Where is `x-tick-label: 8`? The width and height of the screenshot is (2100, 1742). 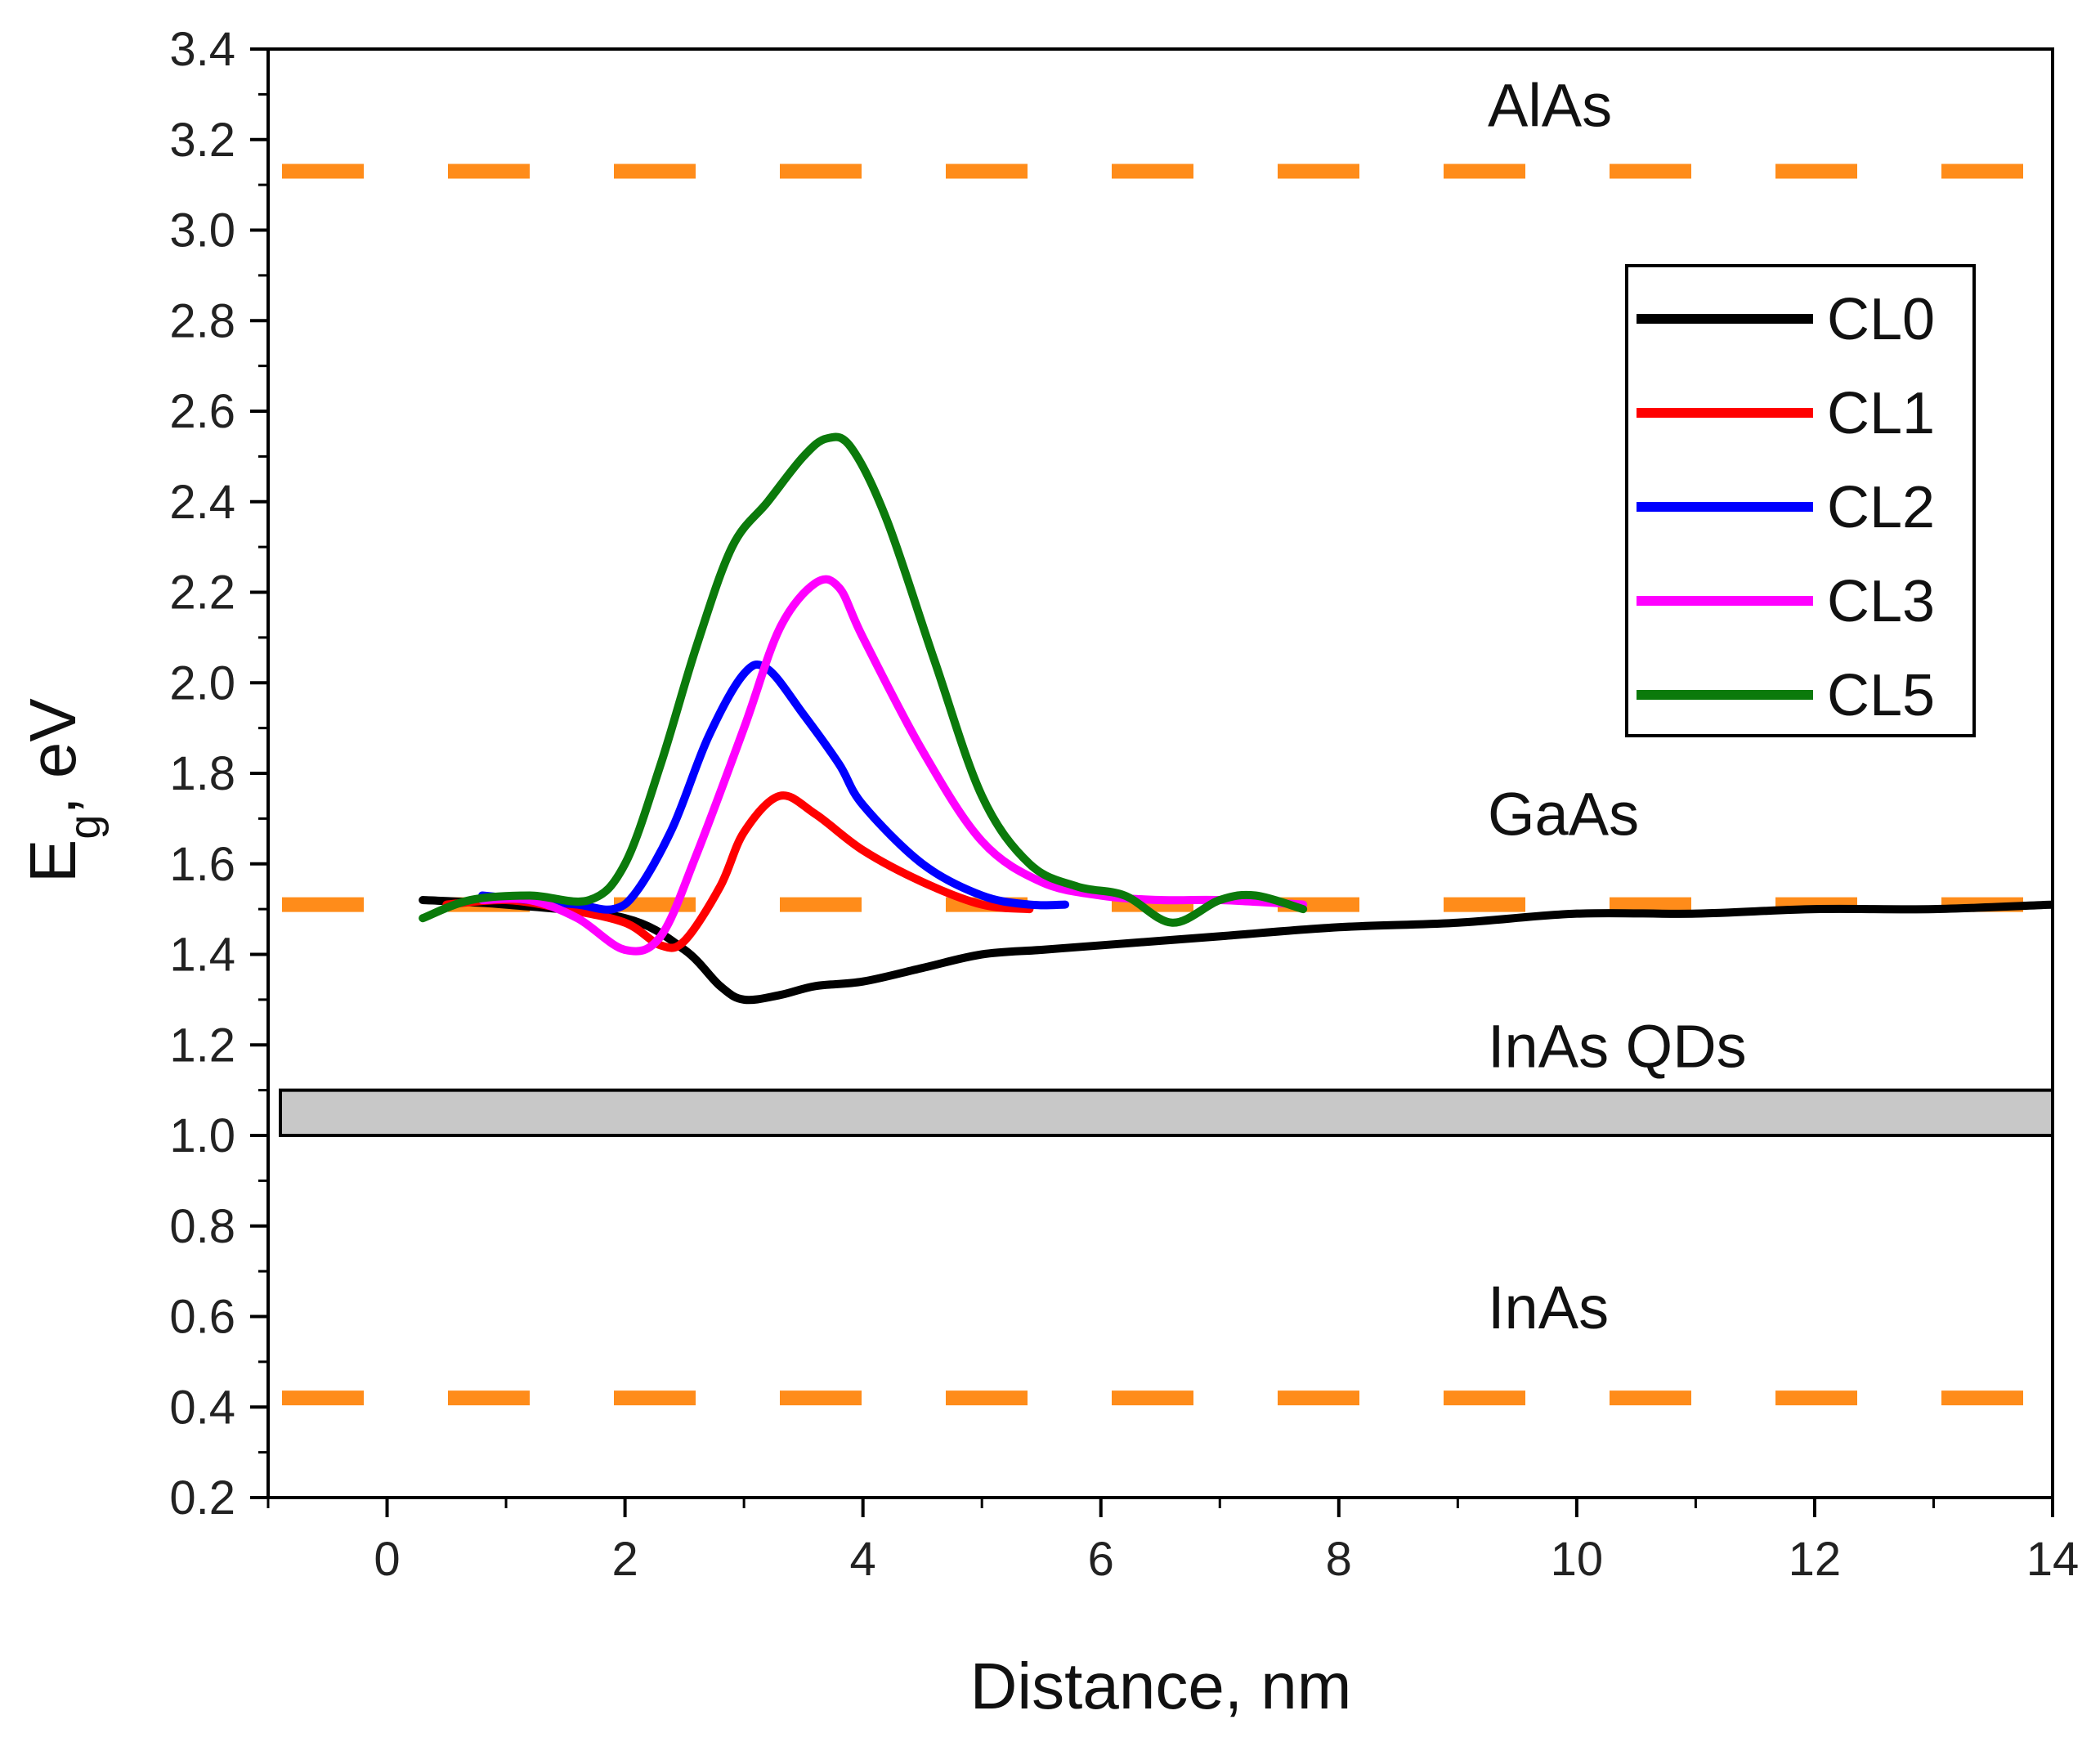 x-tick-label: 8 is located at coordinates (1339, 1559).